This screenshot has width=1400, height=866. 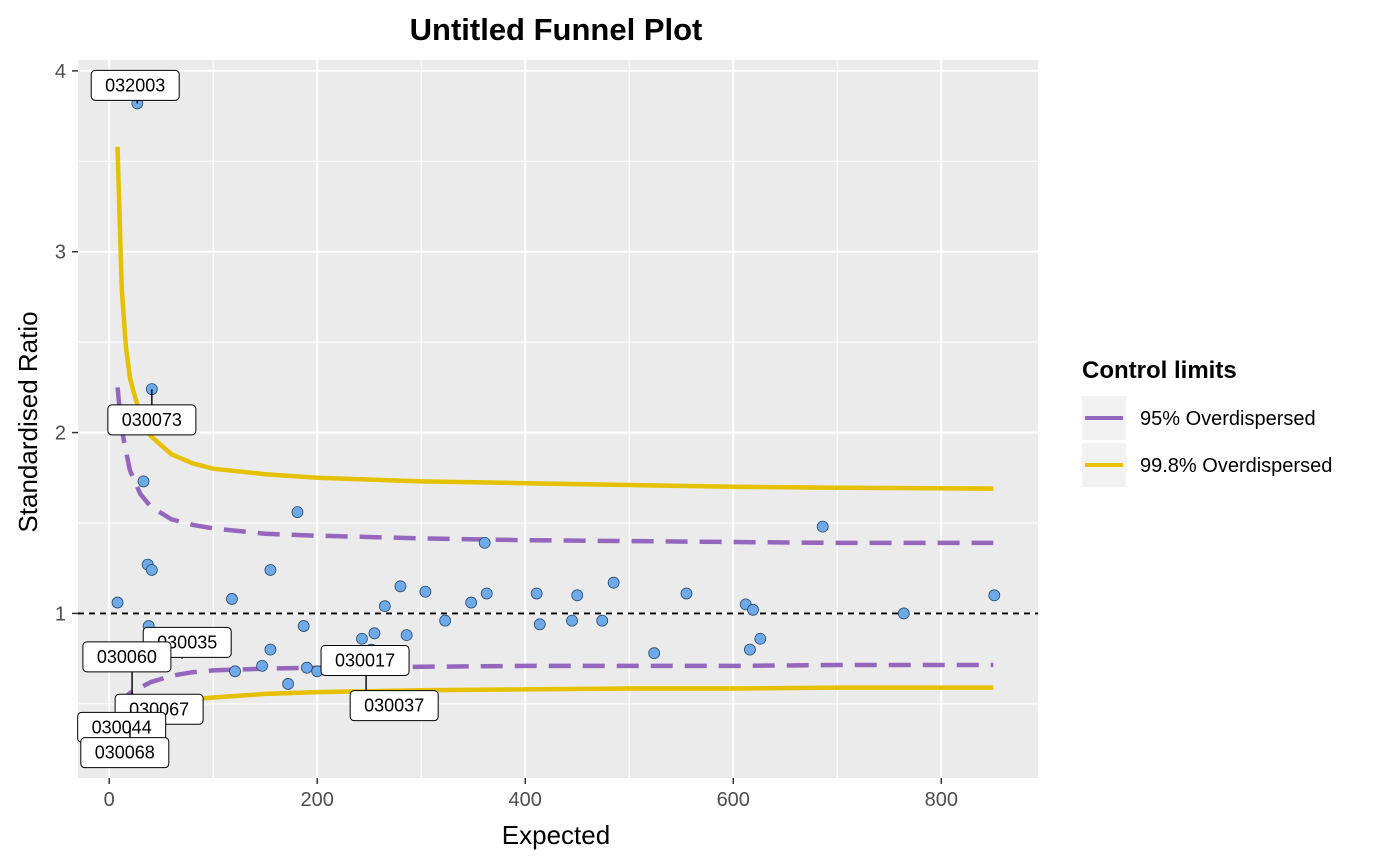 I want to click on point-label: 030035, so click(x=187, y=642).